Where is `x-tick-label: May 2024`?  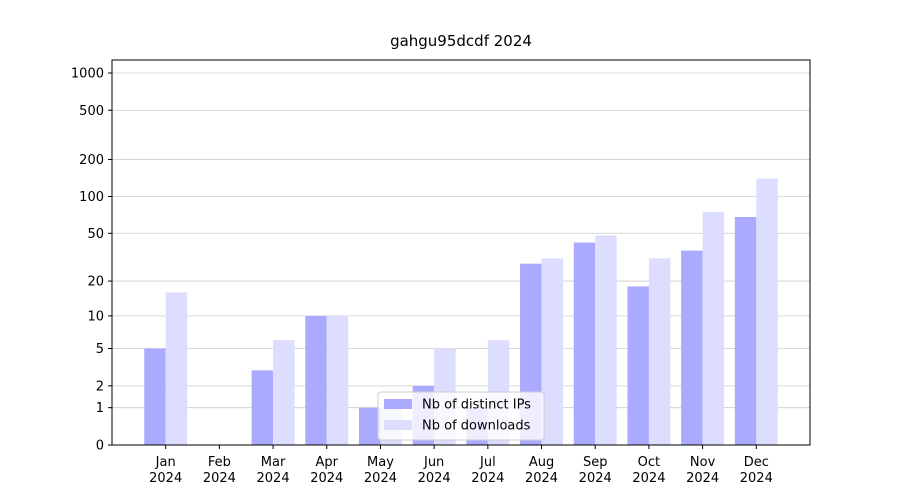
x-tick-label: May 2024 is located at coordinates (380, 470).